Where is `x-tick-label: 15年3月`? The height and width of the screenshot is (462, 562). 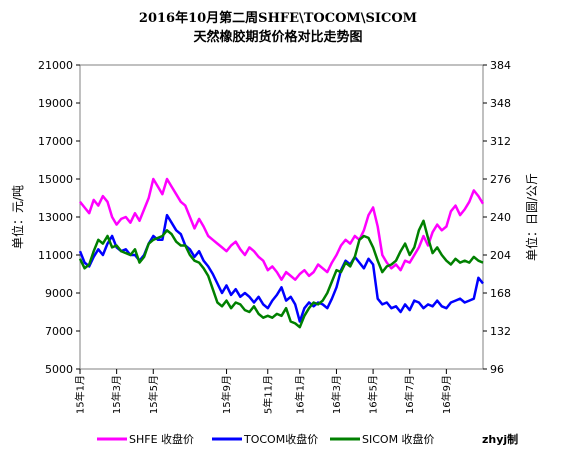 x-tick-label: 15年3月 is located at coordinates (116, 394).